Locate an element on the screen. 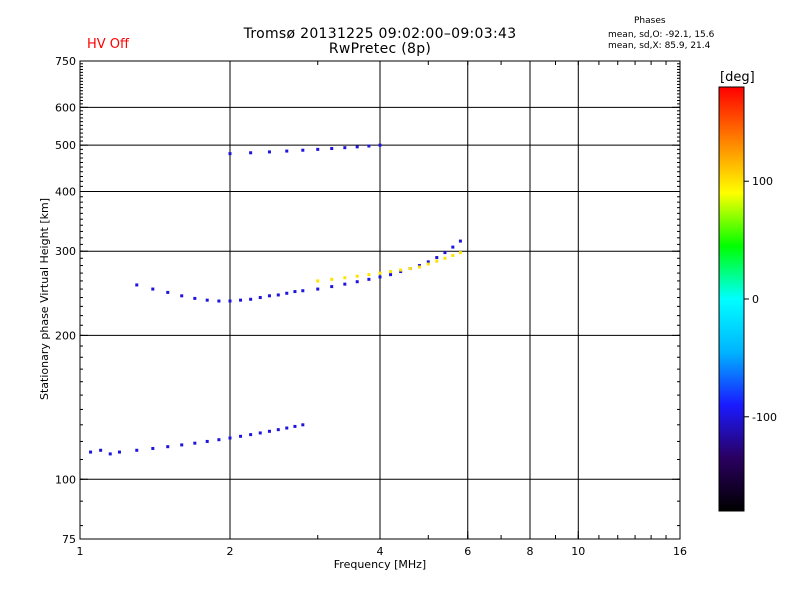 The image size is (800, 600). y-tick-label: 400 is located at coordinates (65, 191).